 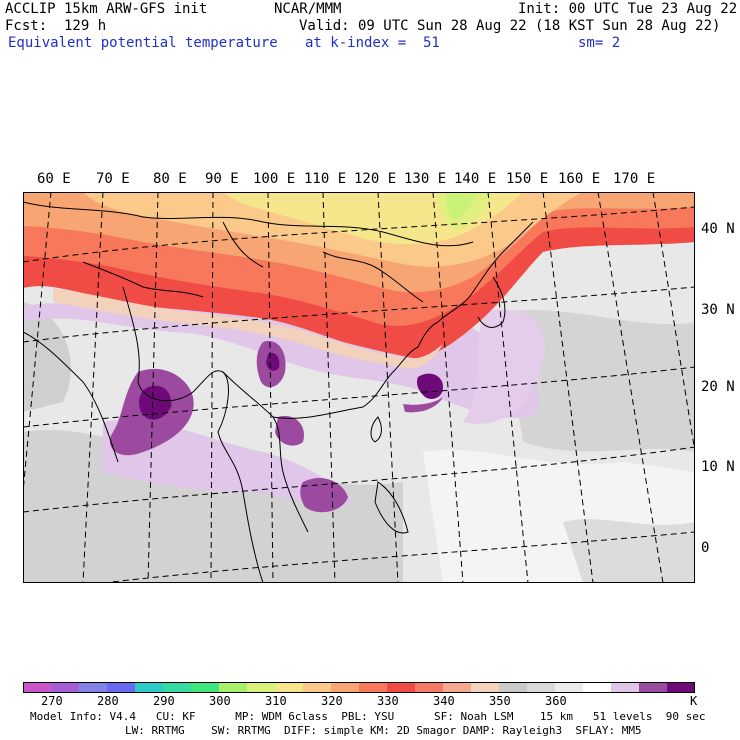 I want to click on lat-label: 0, so click(x=705, y=548).